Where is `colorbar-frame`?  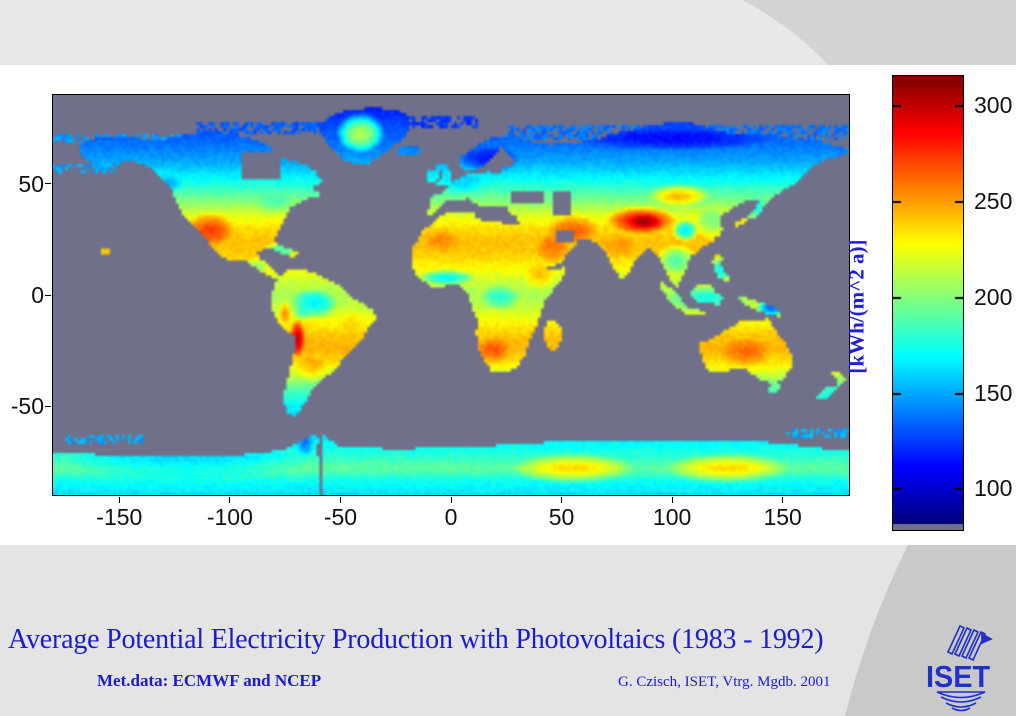
colorbar-frame is located at coordinates (928, 303).